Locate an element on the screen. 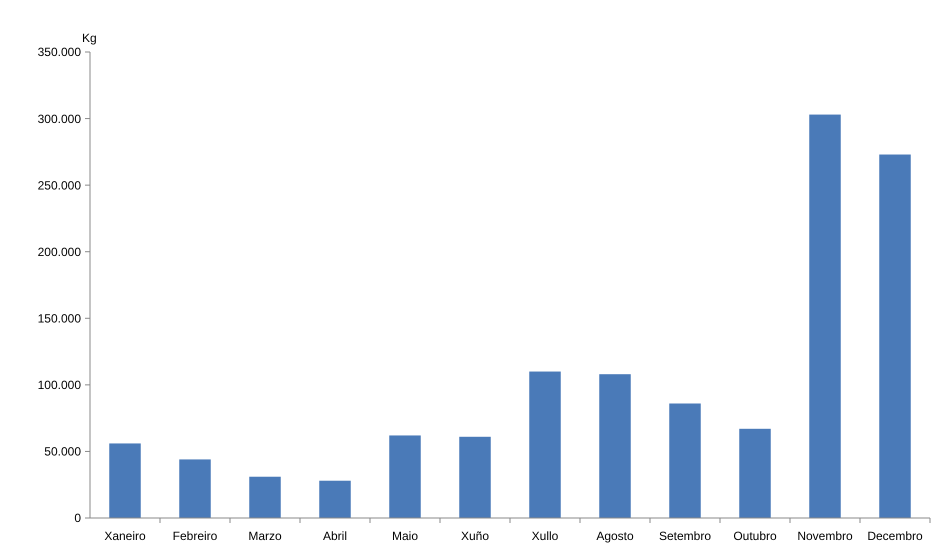 Image resolution: width=946 pixels, height=556 pixels. y-tick-label: 0 is located at coordinates (78, 518).